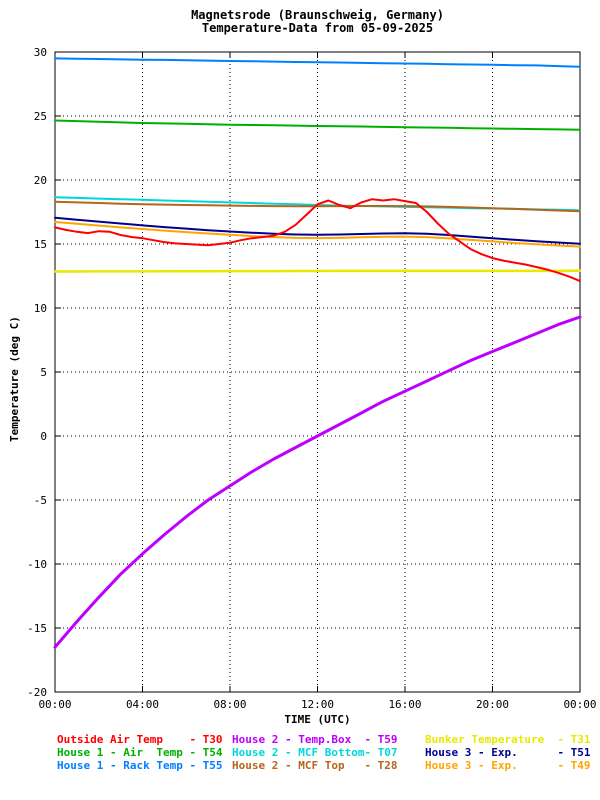 The image size is (600, 800). What do you see at coordinates (381, 739) in the screenshot?
I see `legend-series-code: - T59` at bounding box center [381, 739].